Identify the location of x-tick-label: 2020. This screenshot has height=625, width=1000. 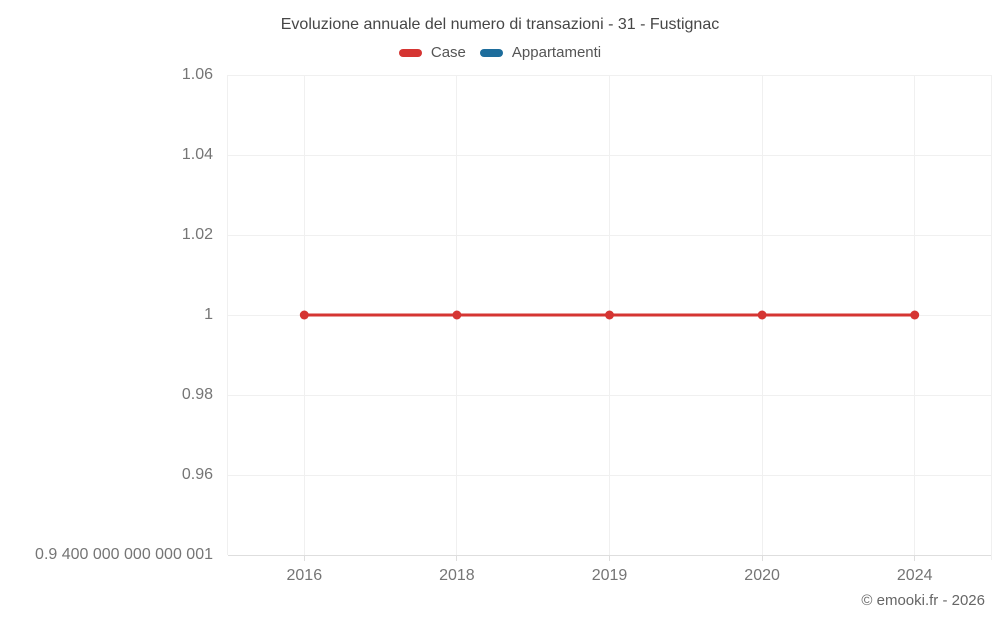
(762, 575).